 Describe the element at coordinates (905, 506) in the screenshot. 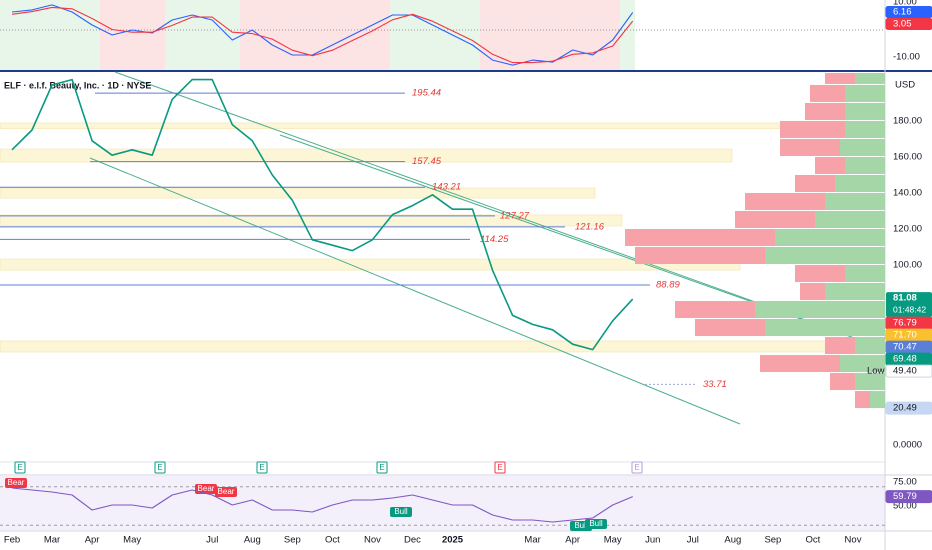

I see `y-tick-label: 50.00` at that location.